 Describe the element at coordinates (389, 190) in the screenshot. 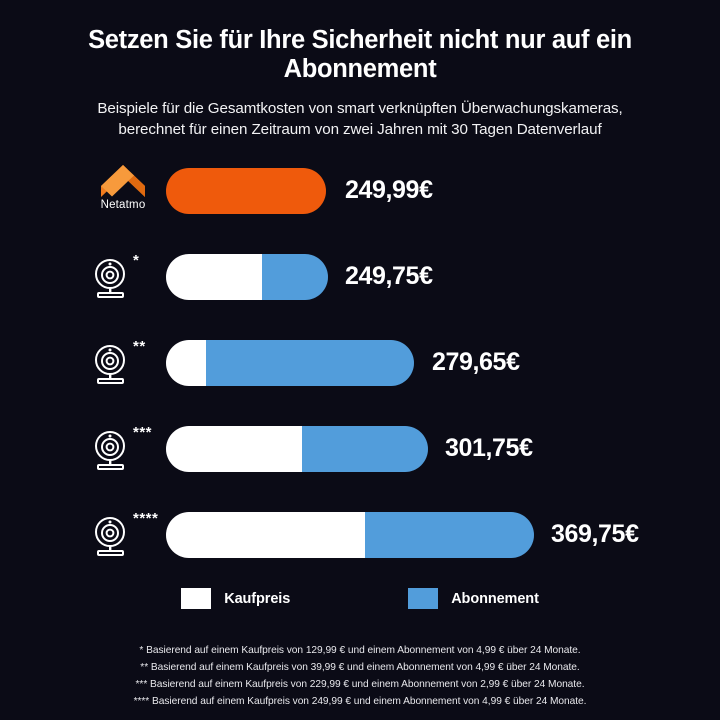

I see `price-label: 249,99€` at that location.